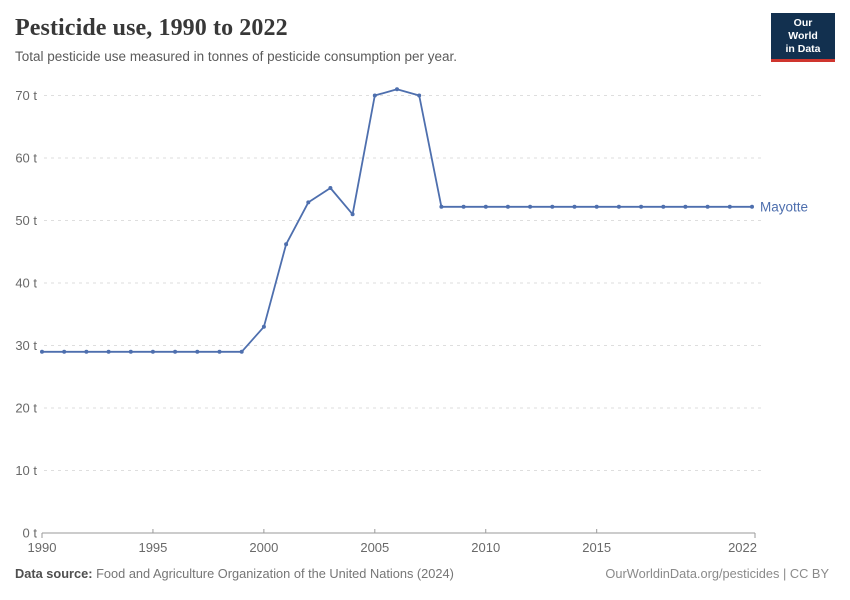  What do you see at coordinates (717, 573) in the screenshot?
I see `license-link: OurWorldinData.org/pesticides | CC BY` at bounding box center [717, 573].